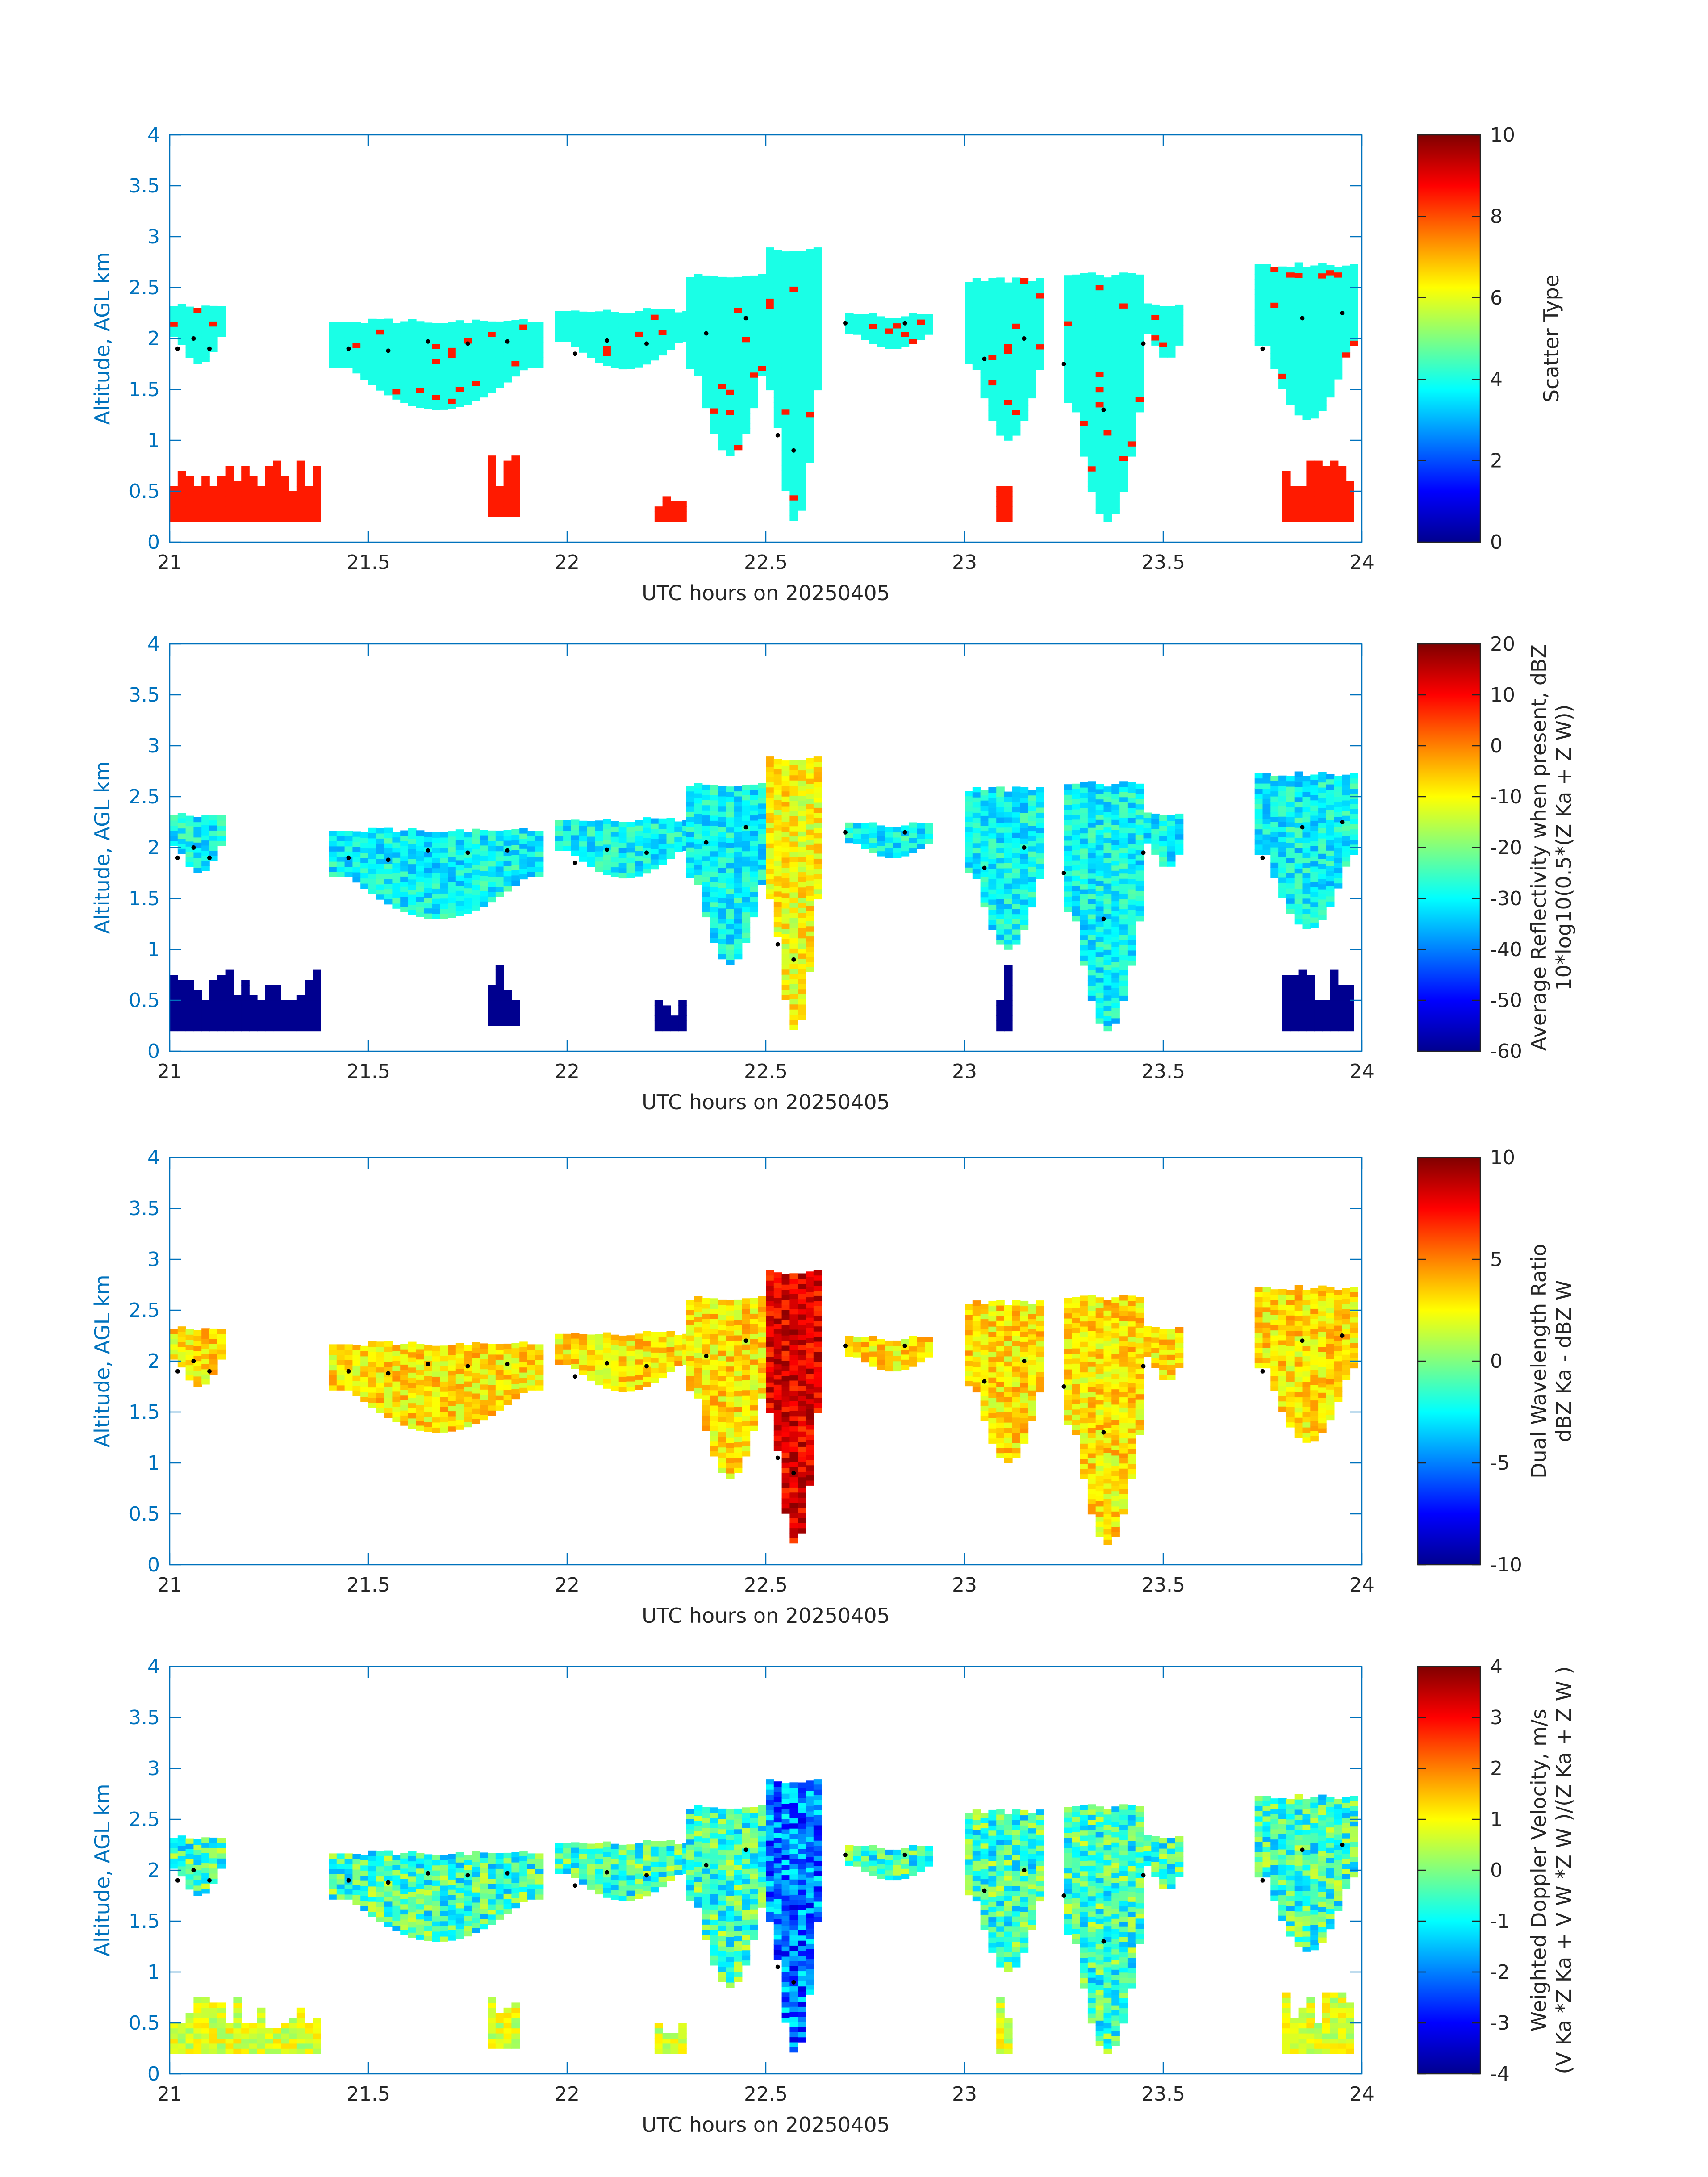 The image size is (1708, 2177). I want to click on colorbar-tick-label: 8, so click(1496, 216).